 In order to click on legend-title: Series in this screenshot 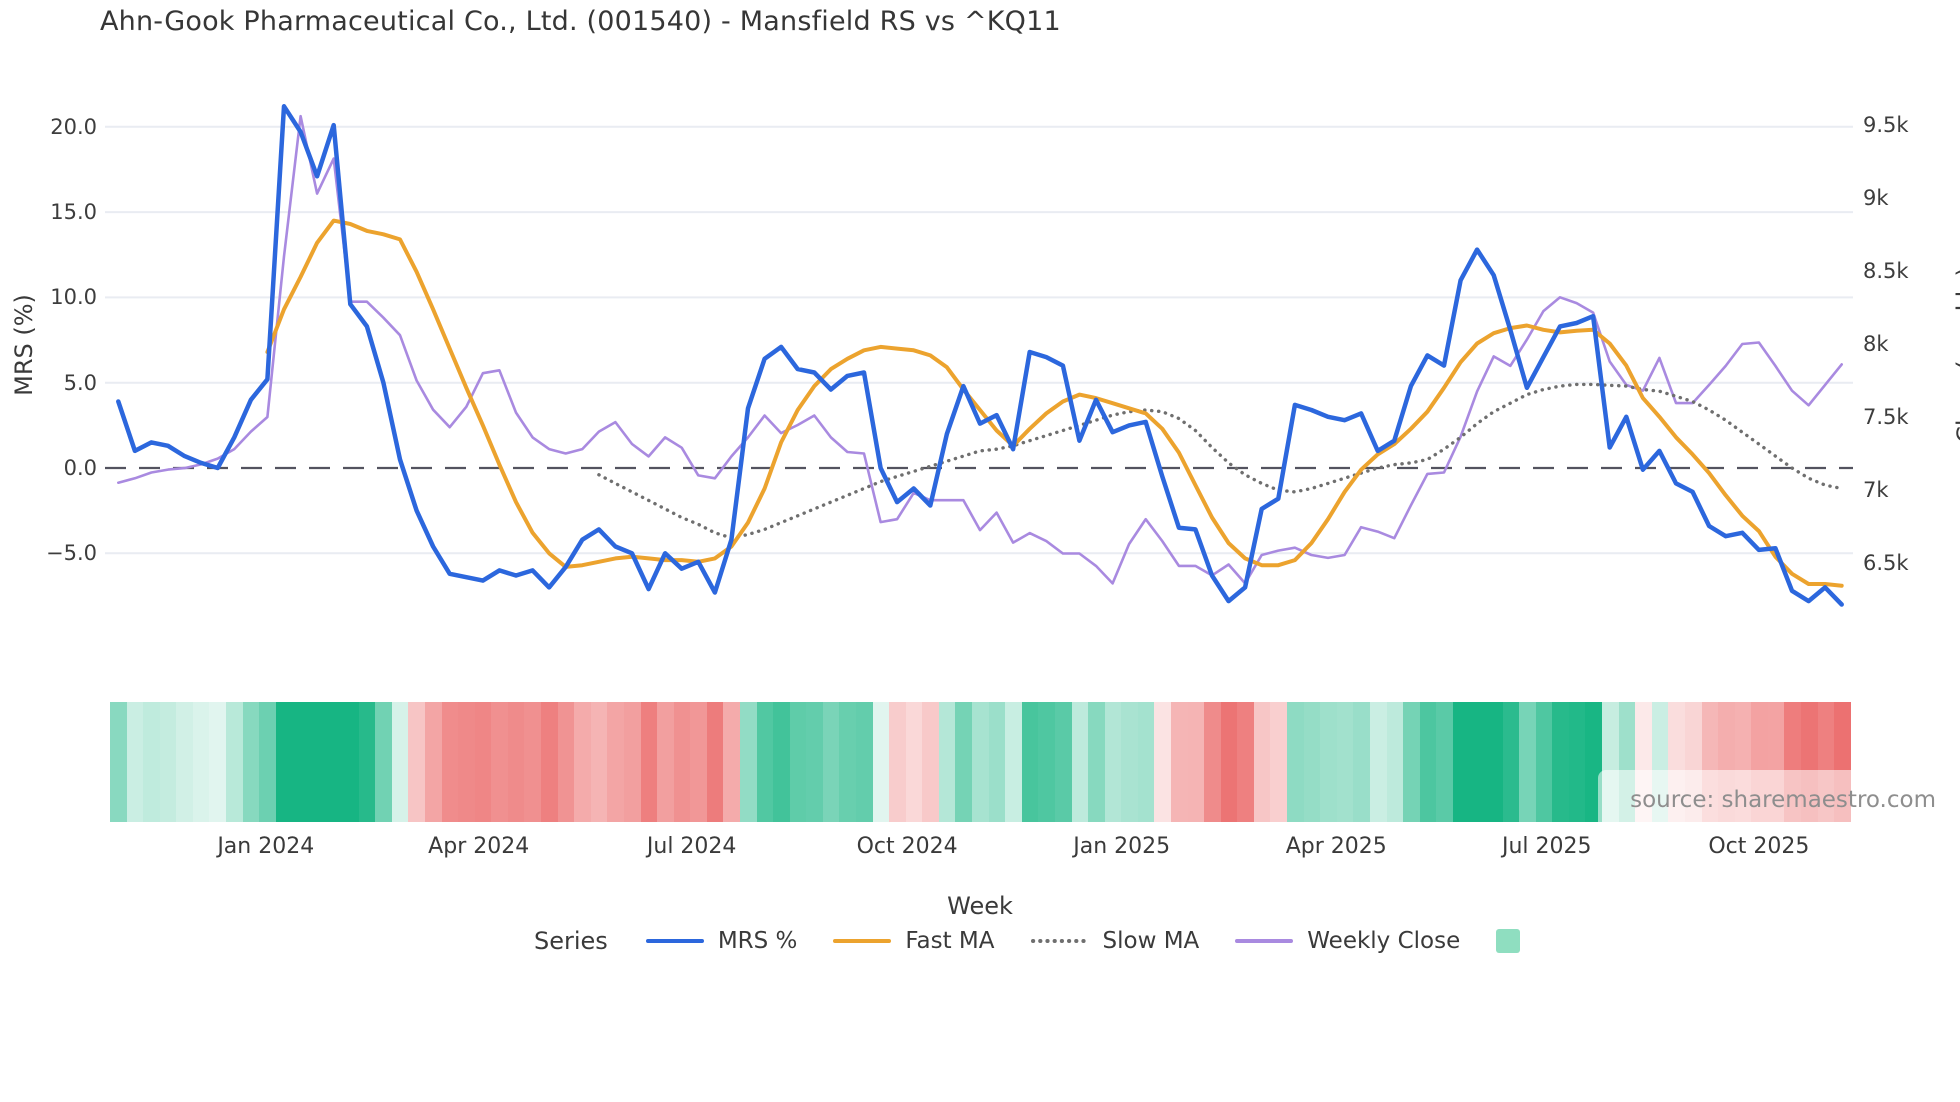, I will do `click(571, 941)`.